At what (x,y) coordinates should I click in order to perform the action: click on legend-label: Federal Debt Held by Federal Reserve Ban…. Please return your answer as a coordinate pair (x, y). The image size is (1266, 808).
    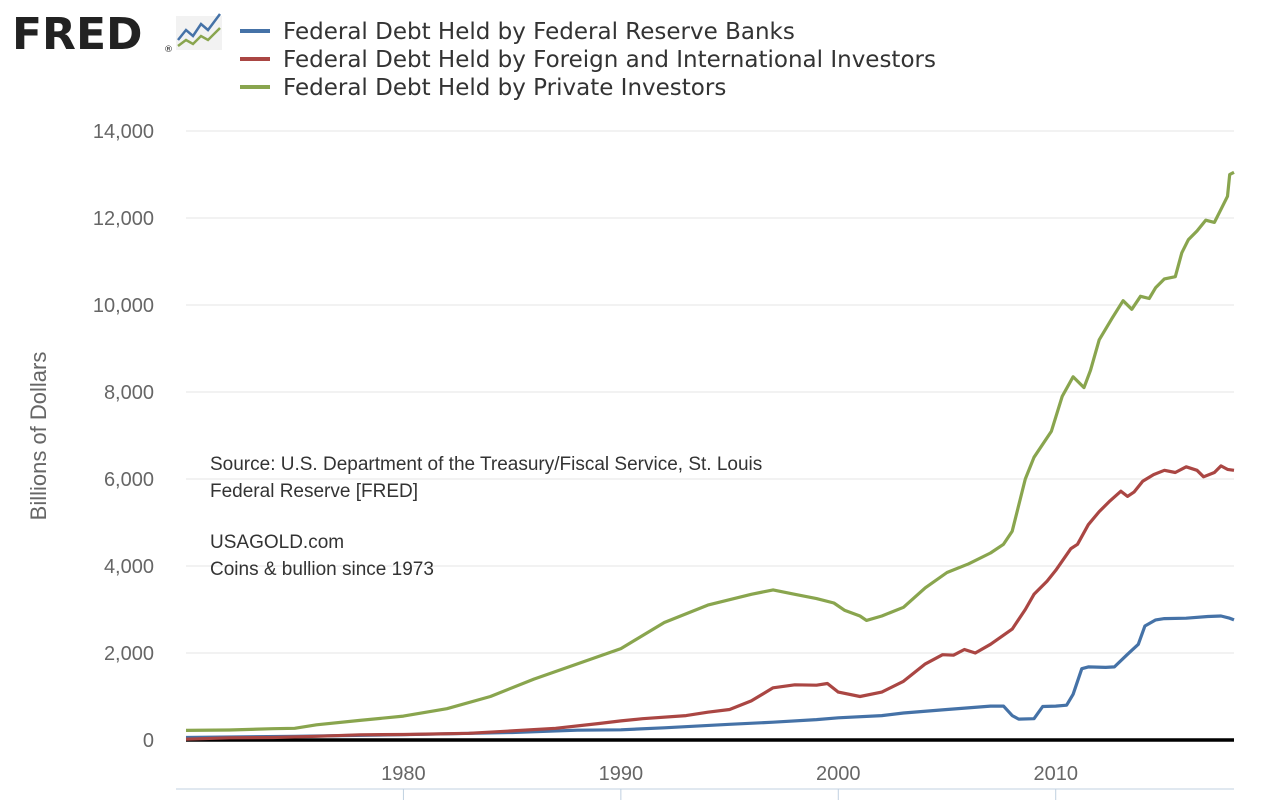
    Looking at the image, I should click on (539, 32).